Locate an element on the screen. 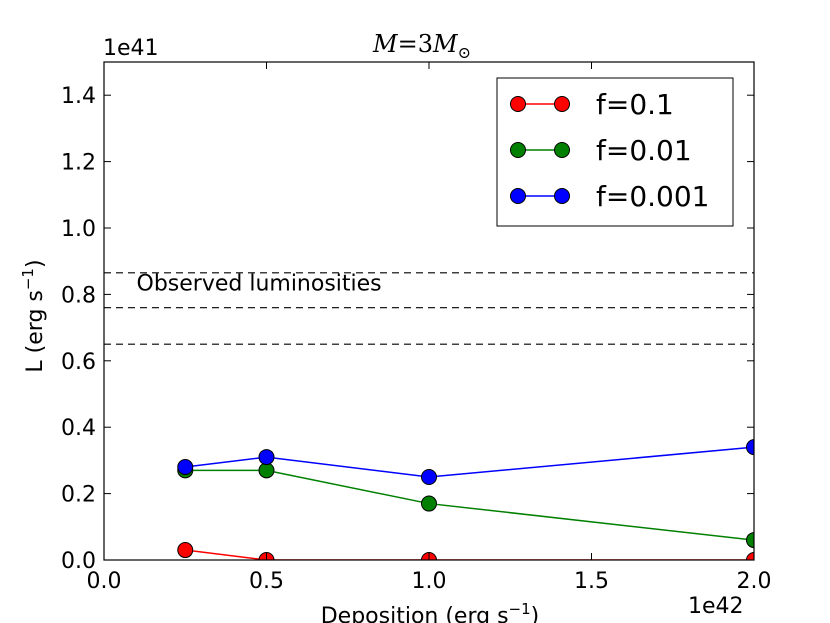  y-axis-label-text: L (erg s is located at coordinates (35, 331).